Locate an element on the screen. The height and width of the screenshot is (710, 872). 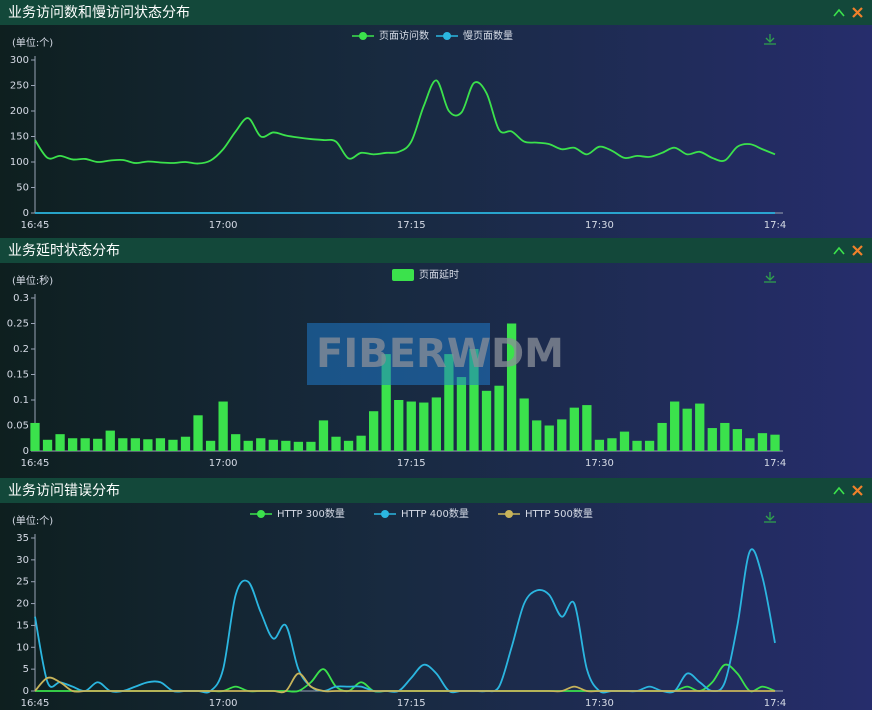
legend-label: HTTP 500数量 is located at coordinates (559, 513).